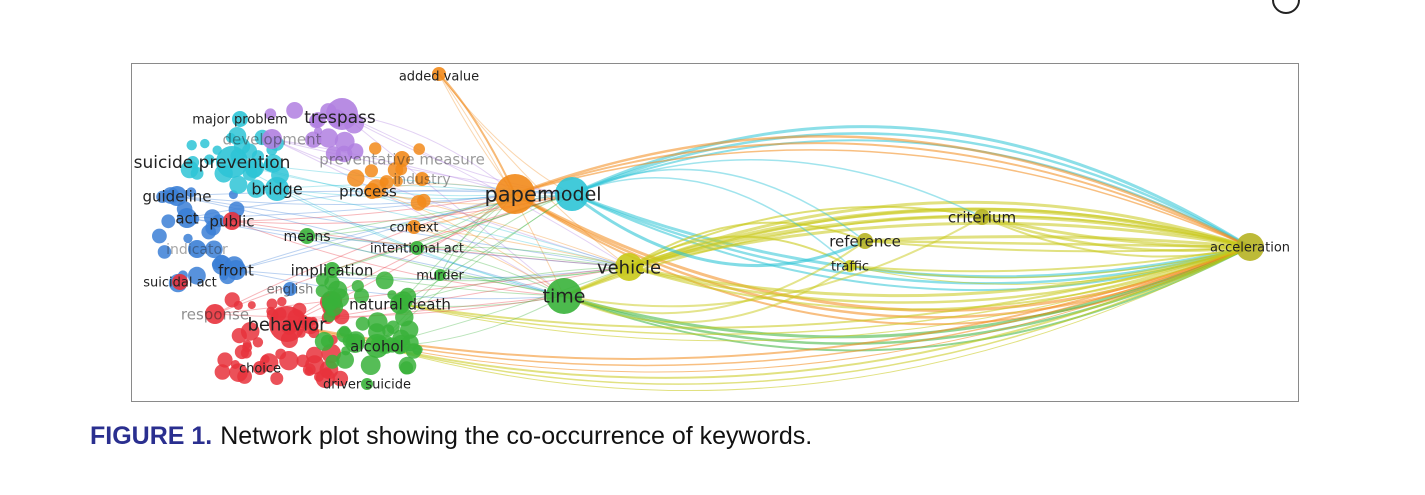  I want to click on node-context, so click(414, 227).